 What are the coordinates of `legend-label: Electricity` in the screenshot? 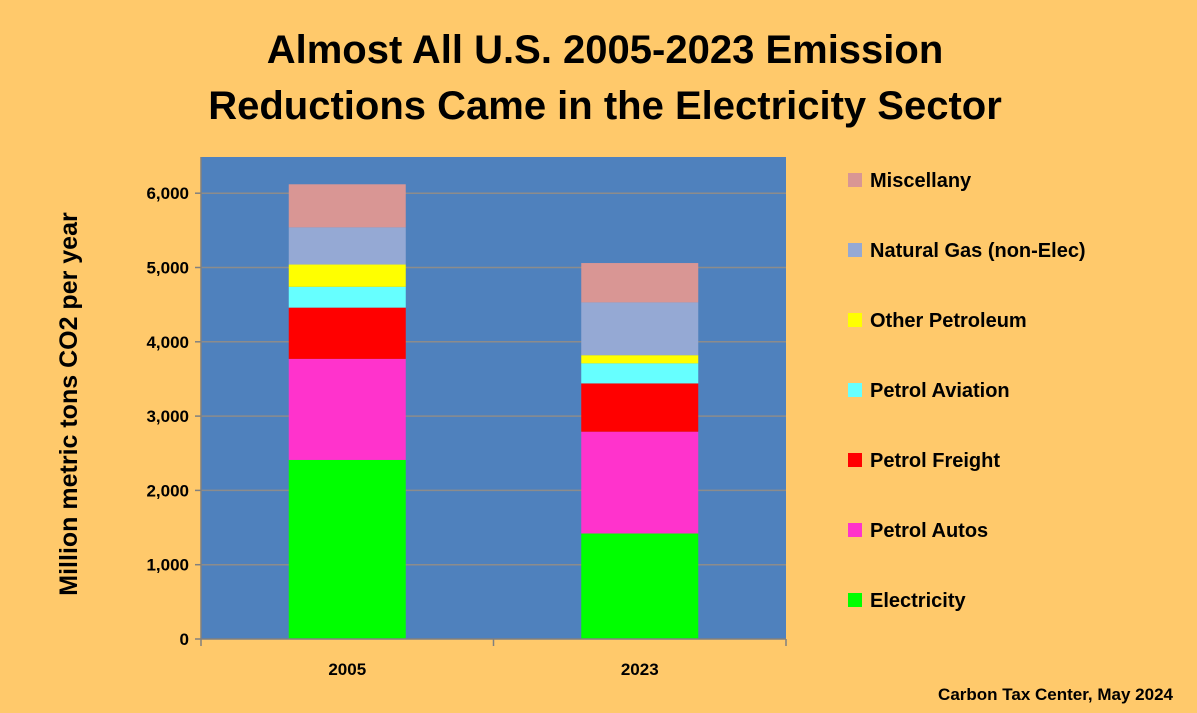 It's located at (918, 601).